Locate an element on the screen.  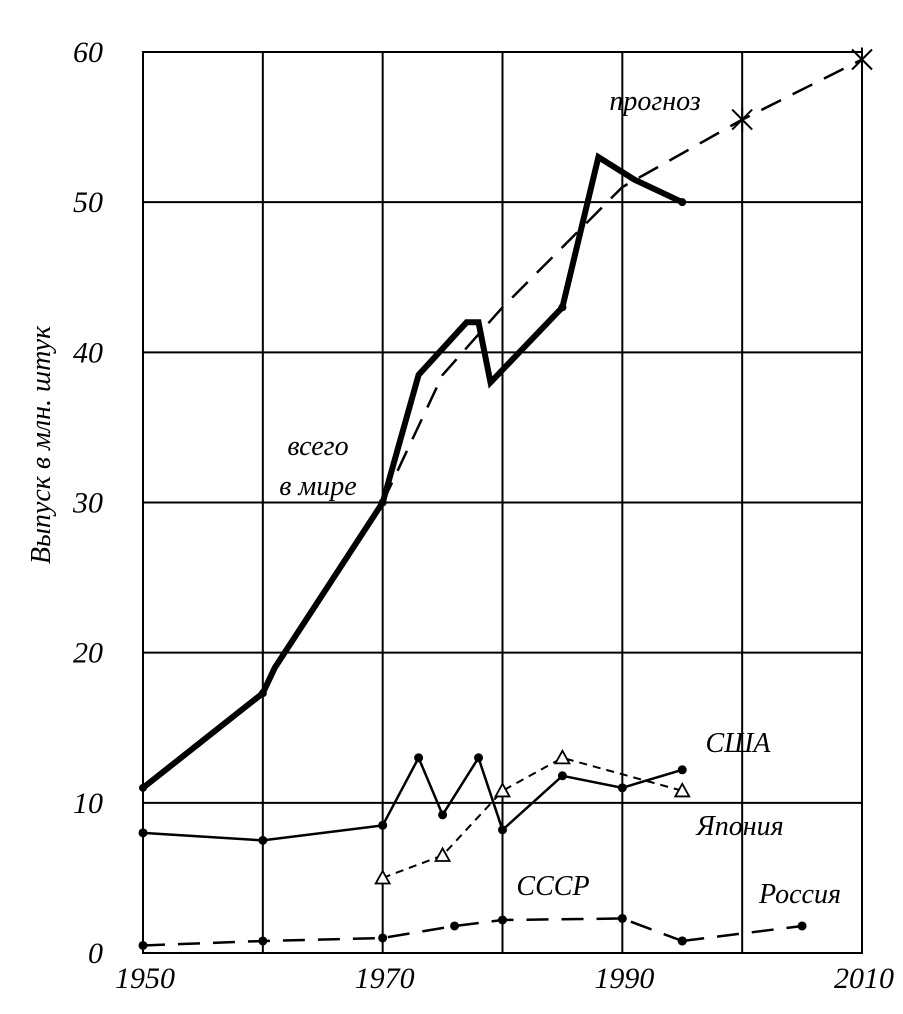
annotation-world-line2: в мире is located at coordinates (317, 486).